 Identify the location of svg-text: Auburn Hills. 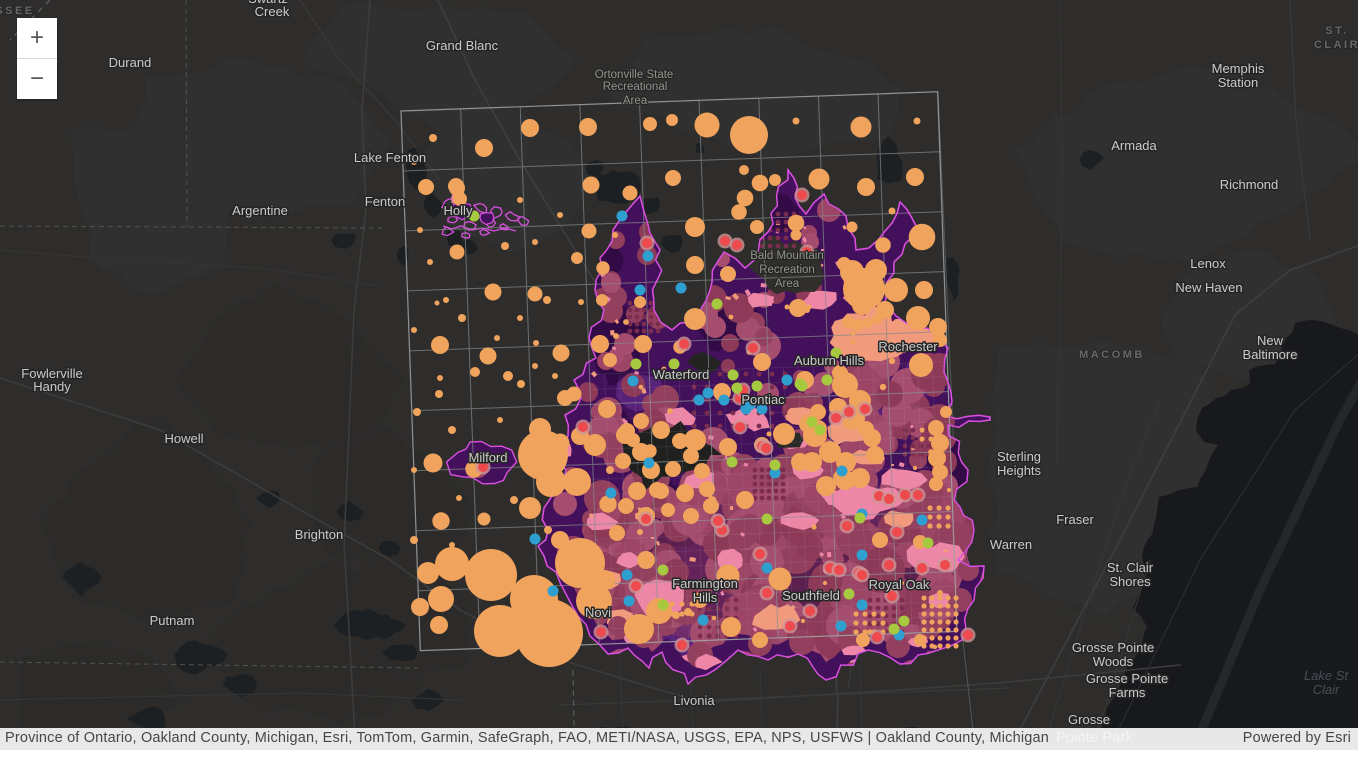
(829, 360).